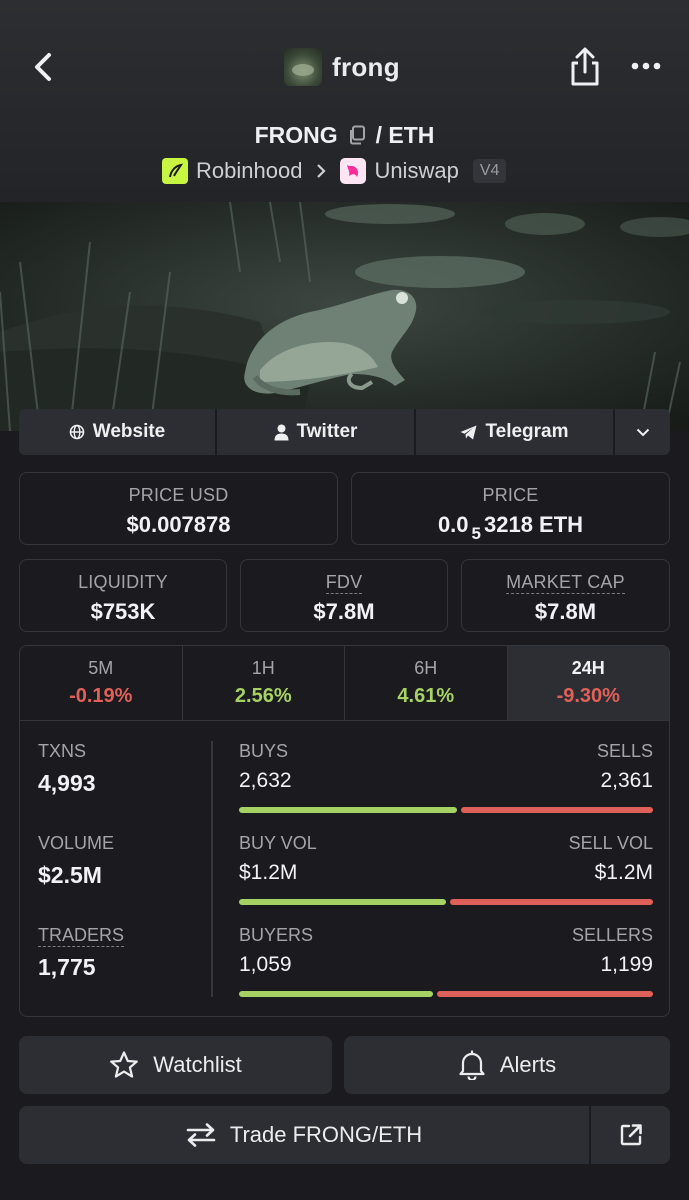 The image size is (689, 1200). Describe the element at coordinates (268, 872) in the screenshot. I see `buy-vol-value: $1.2M` at that location.